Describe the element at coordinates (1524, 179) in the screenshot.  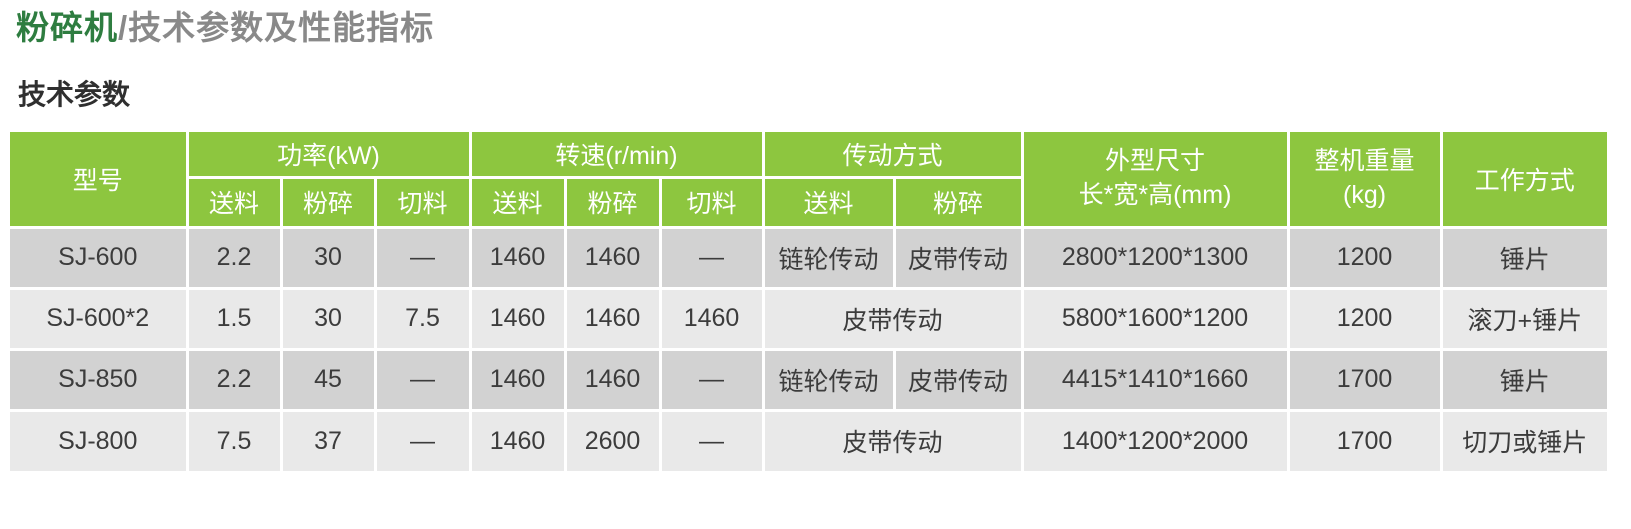
I see `col-header-work-mode: 工作方式` at that location.